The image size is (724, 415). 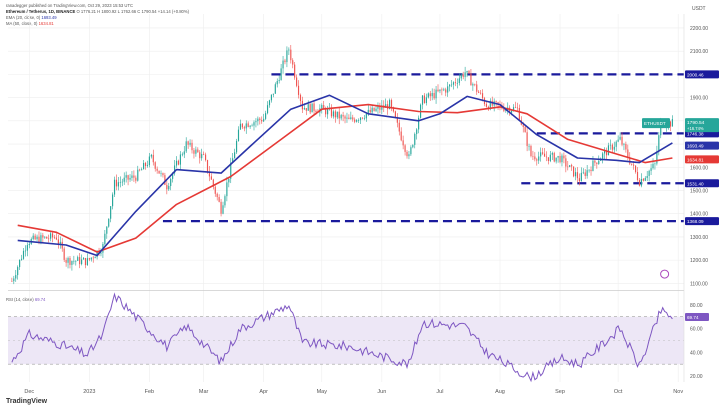 I want to click on rsi-tag: 69.74, so click(x=693, y=317).